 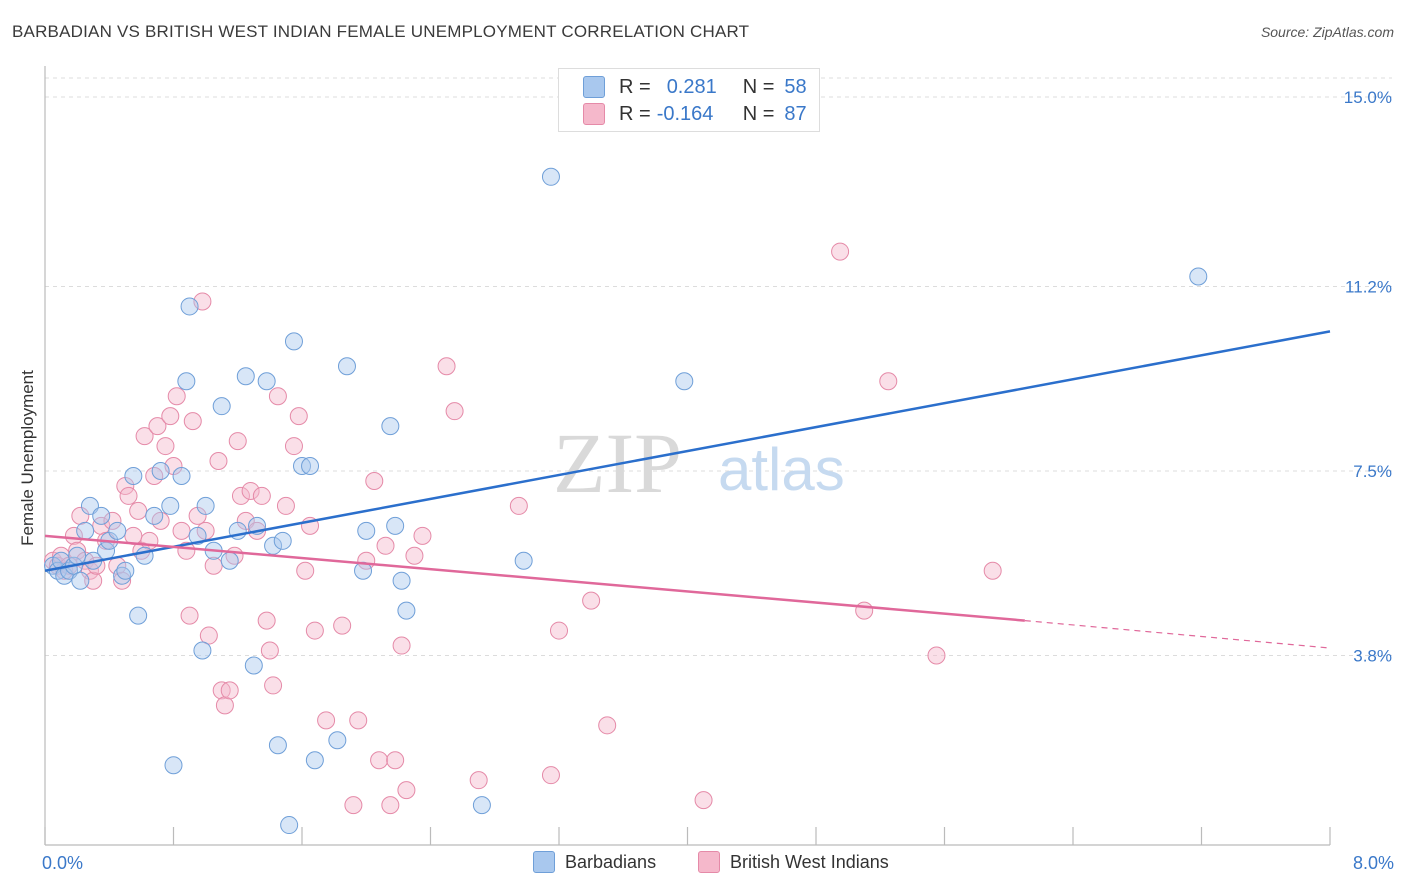 I want to click on legend-label-barbadians: Barbadians, so click(x=611, y=861).